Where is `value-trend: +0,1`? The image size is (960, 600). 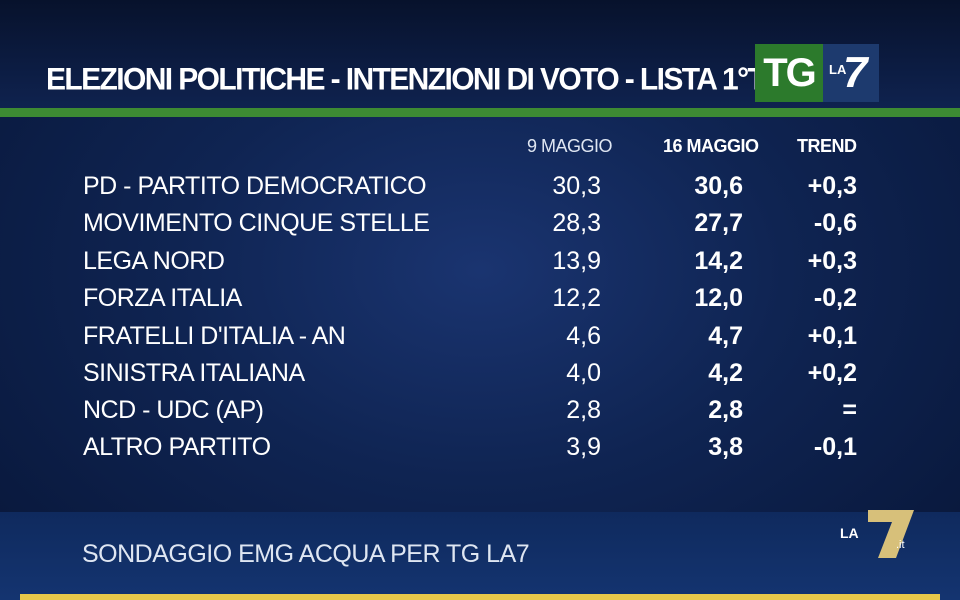 value-trend: +0,1 is located at coordinates (832, 336).